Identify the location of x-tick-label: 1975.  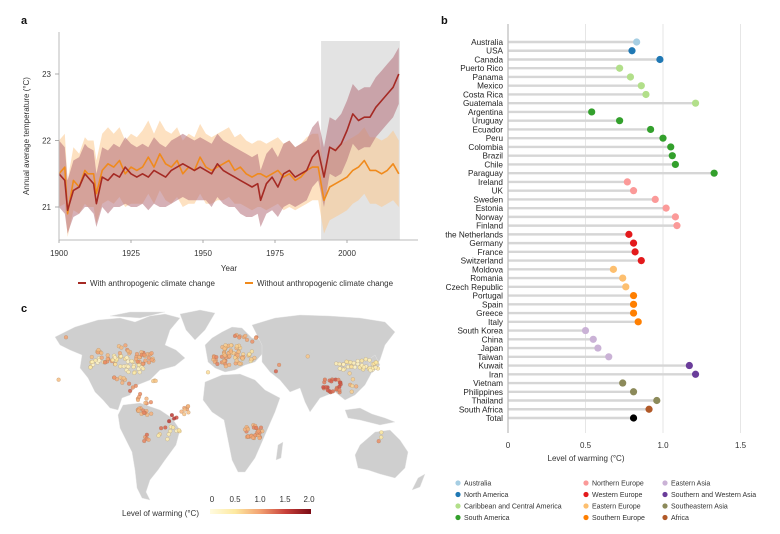
(275, 253).